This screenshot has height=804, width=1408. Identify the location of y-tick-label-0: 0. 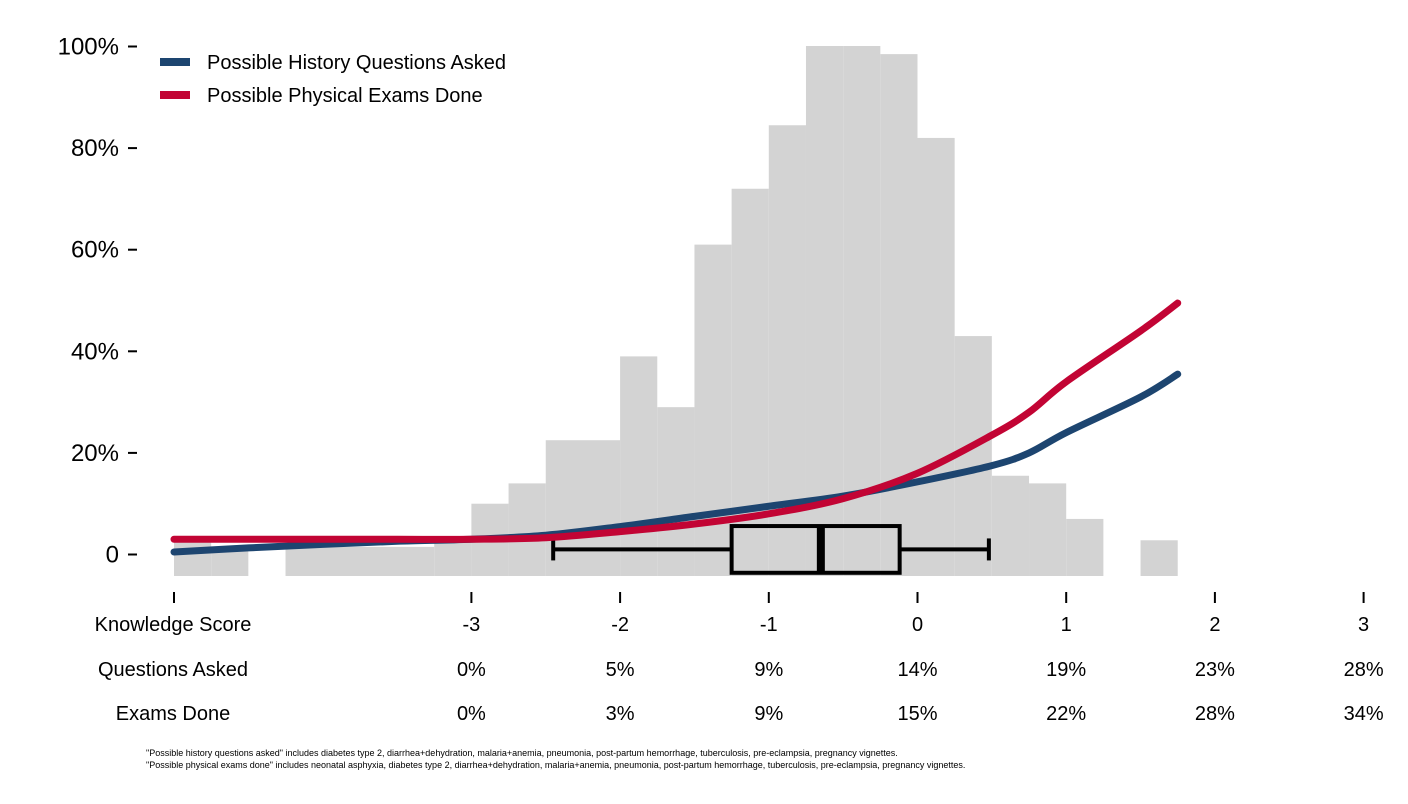
(112, 555).